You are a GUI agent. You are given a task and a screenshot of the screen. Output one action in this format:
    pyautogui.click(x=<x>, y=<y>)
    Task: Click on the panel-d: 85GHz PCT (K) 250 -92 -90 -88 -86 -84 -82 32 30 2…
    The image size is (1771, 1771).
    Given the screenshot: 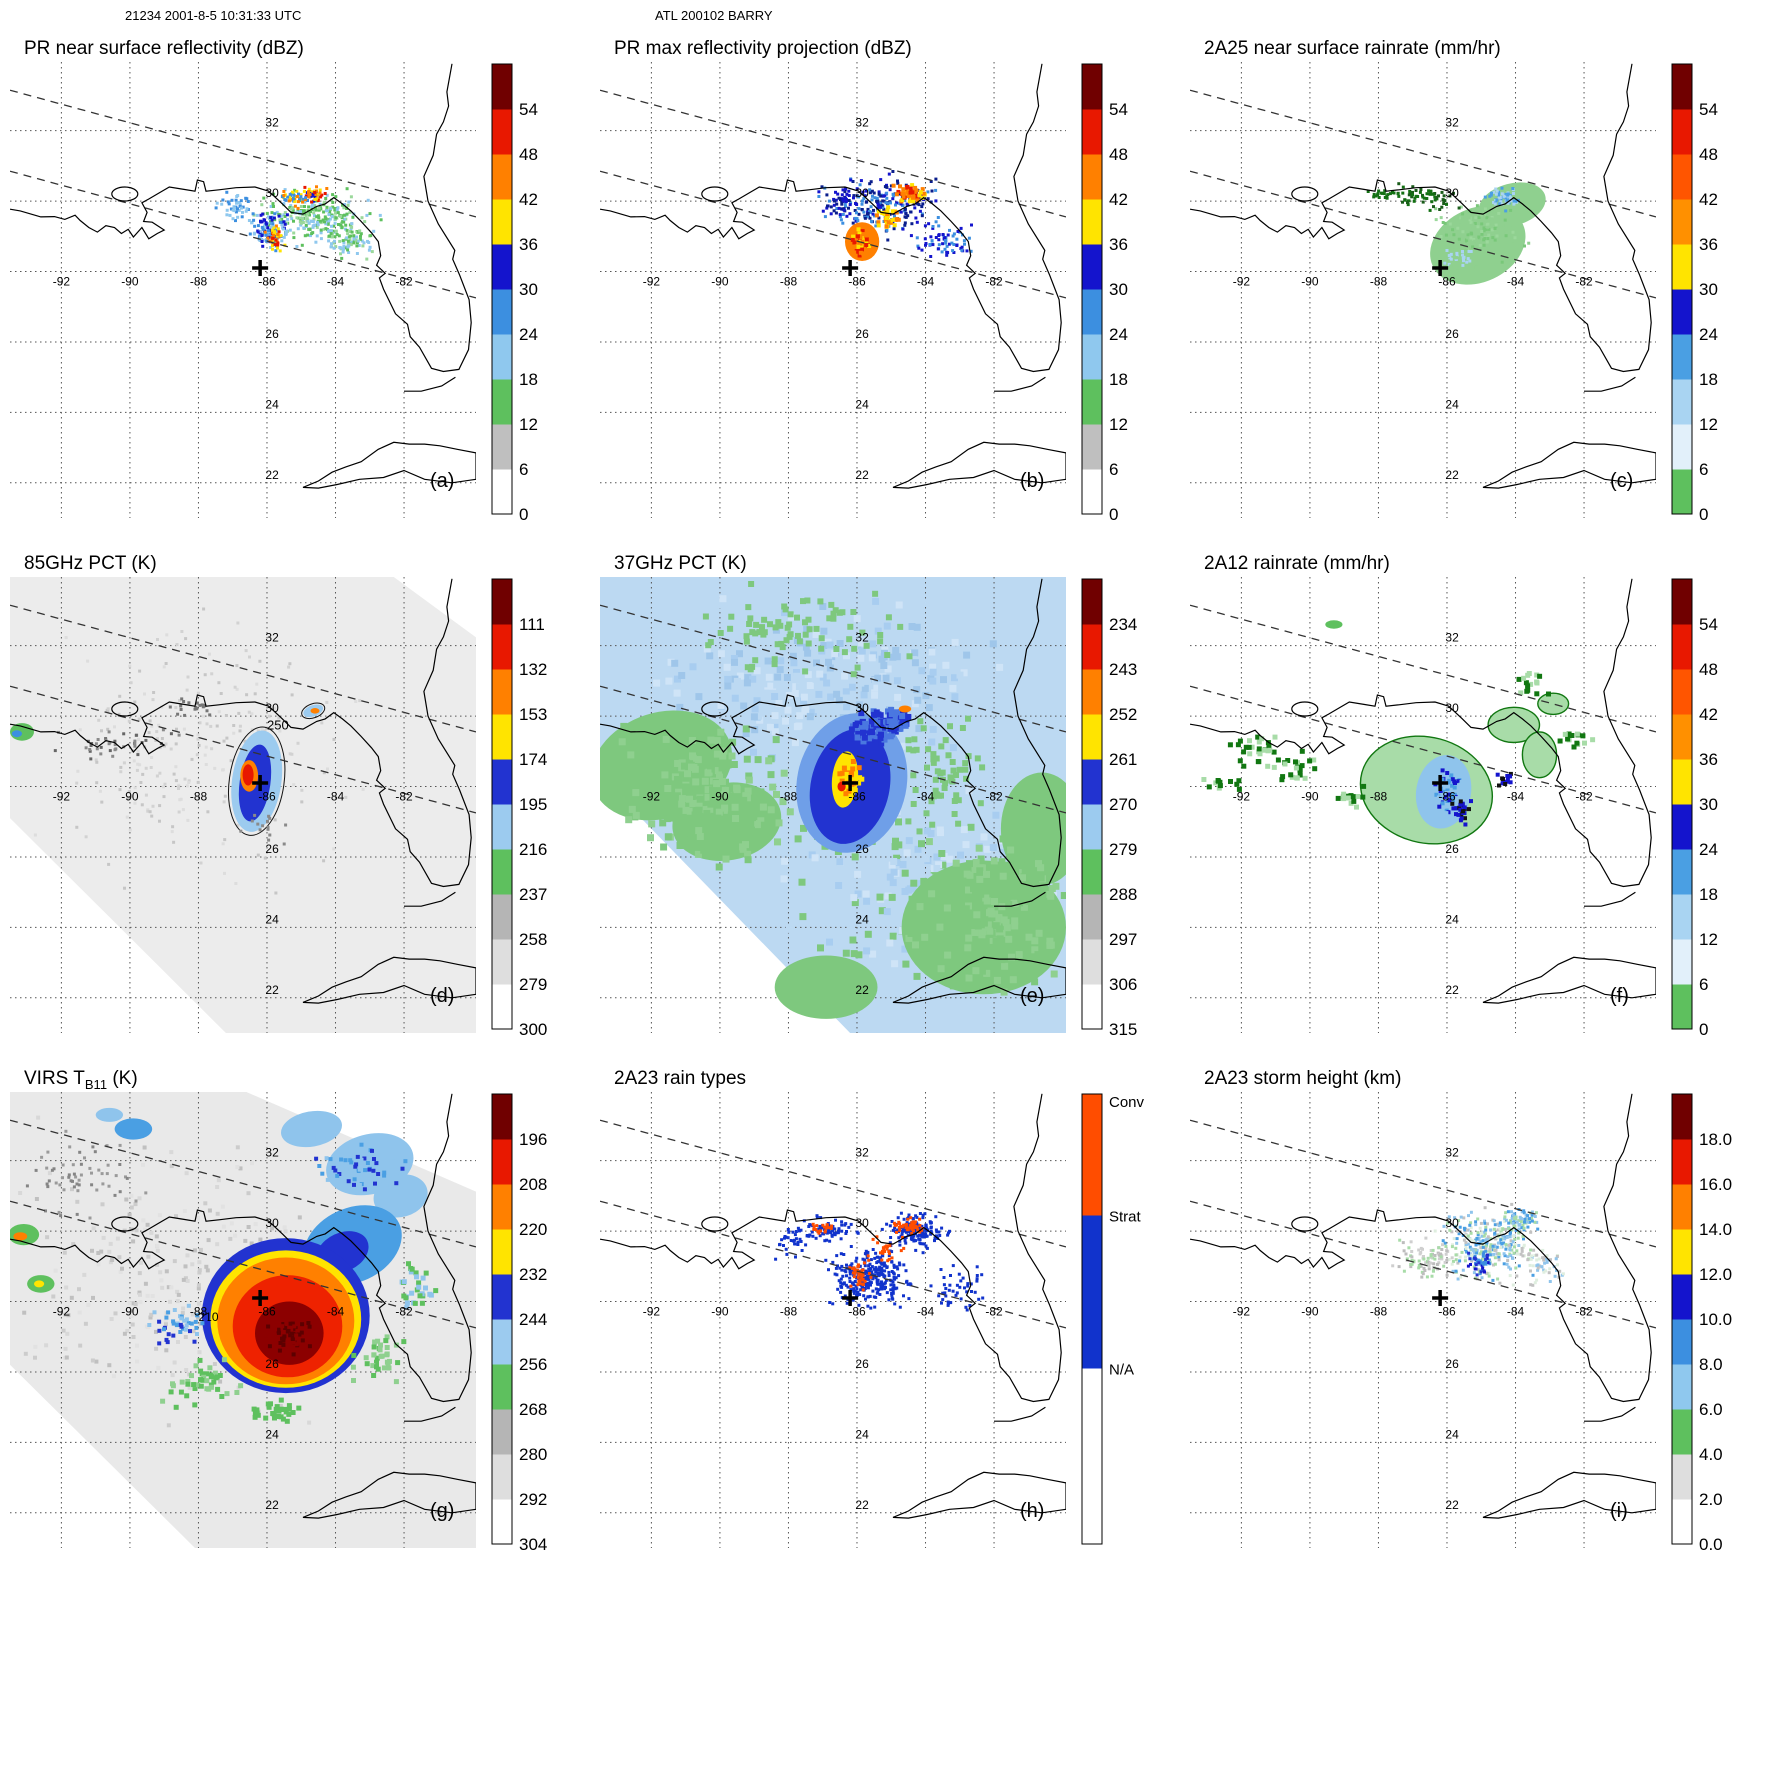 What is the action you would take?
    pyautogui.click(x=295, y=802)
    